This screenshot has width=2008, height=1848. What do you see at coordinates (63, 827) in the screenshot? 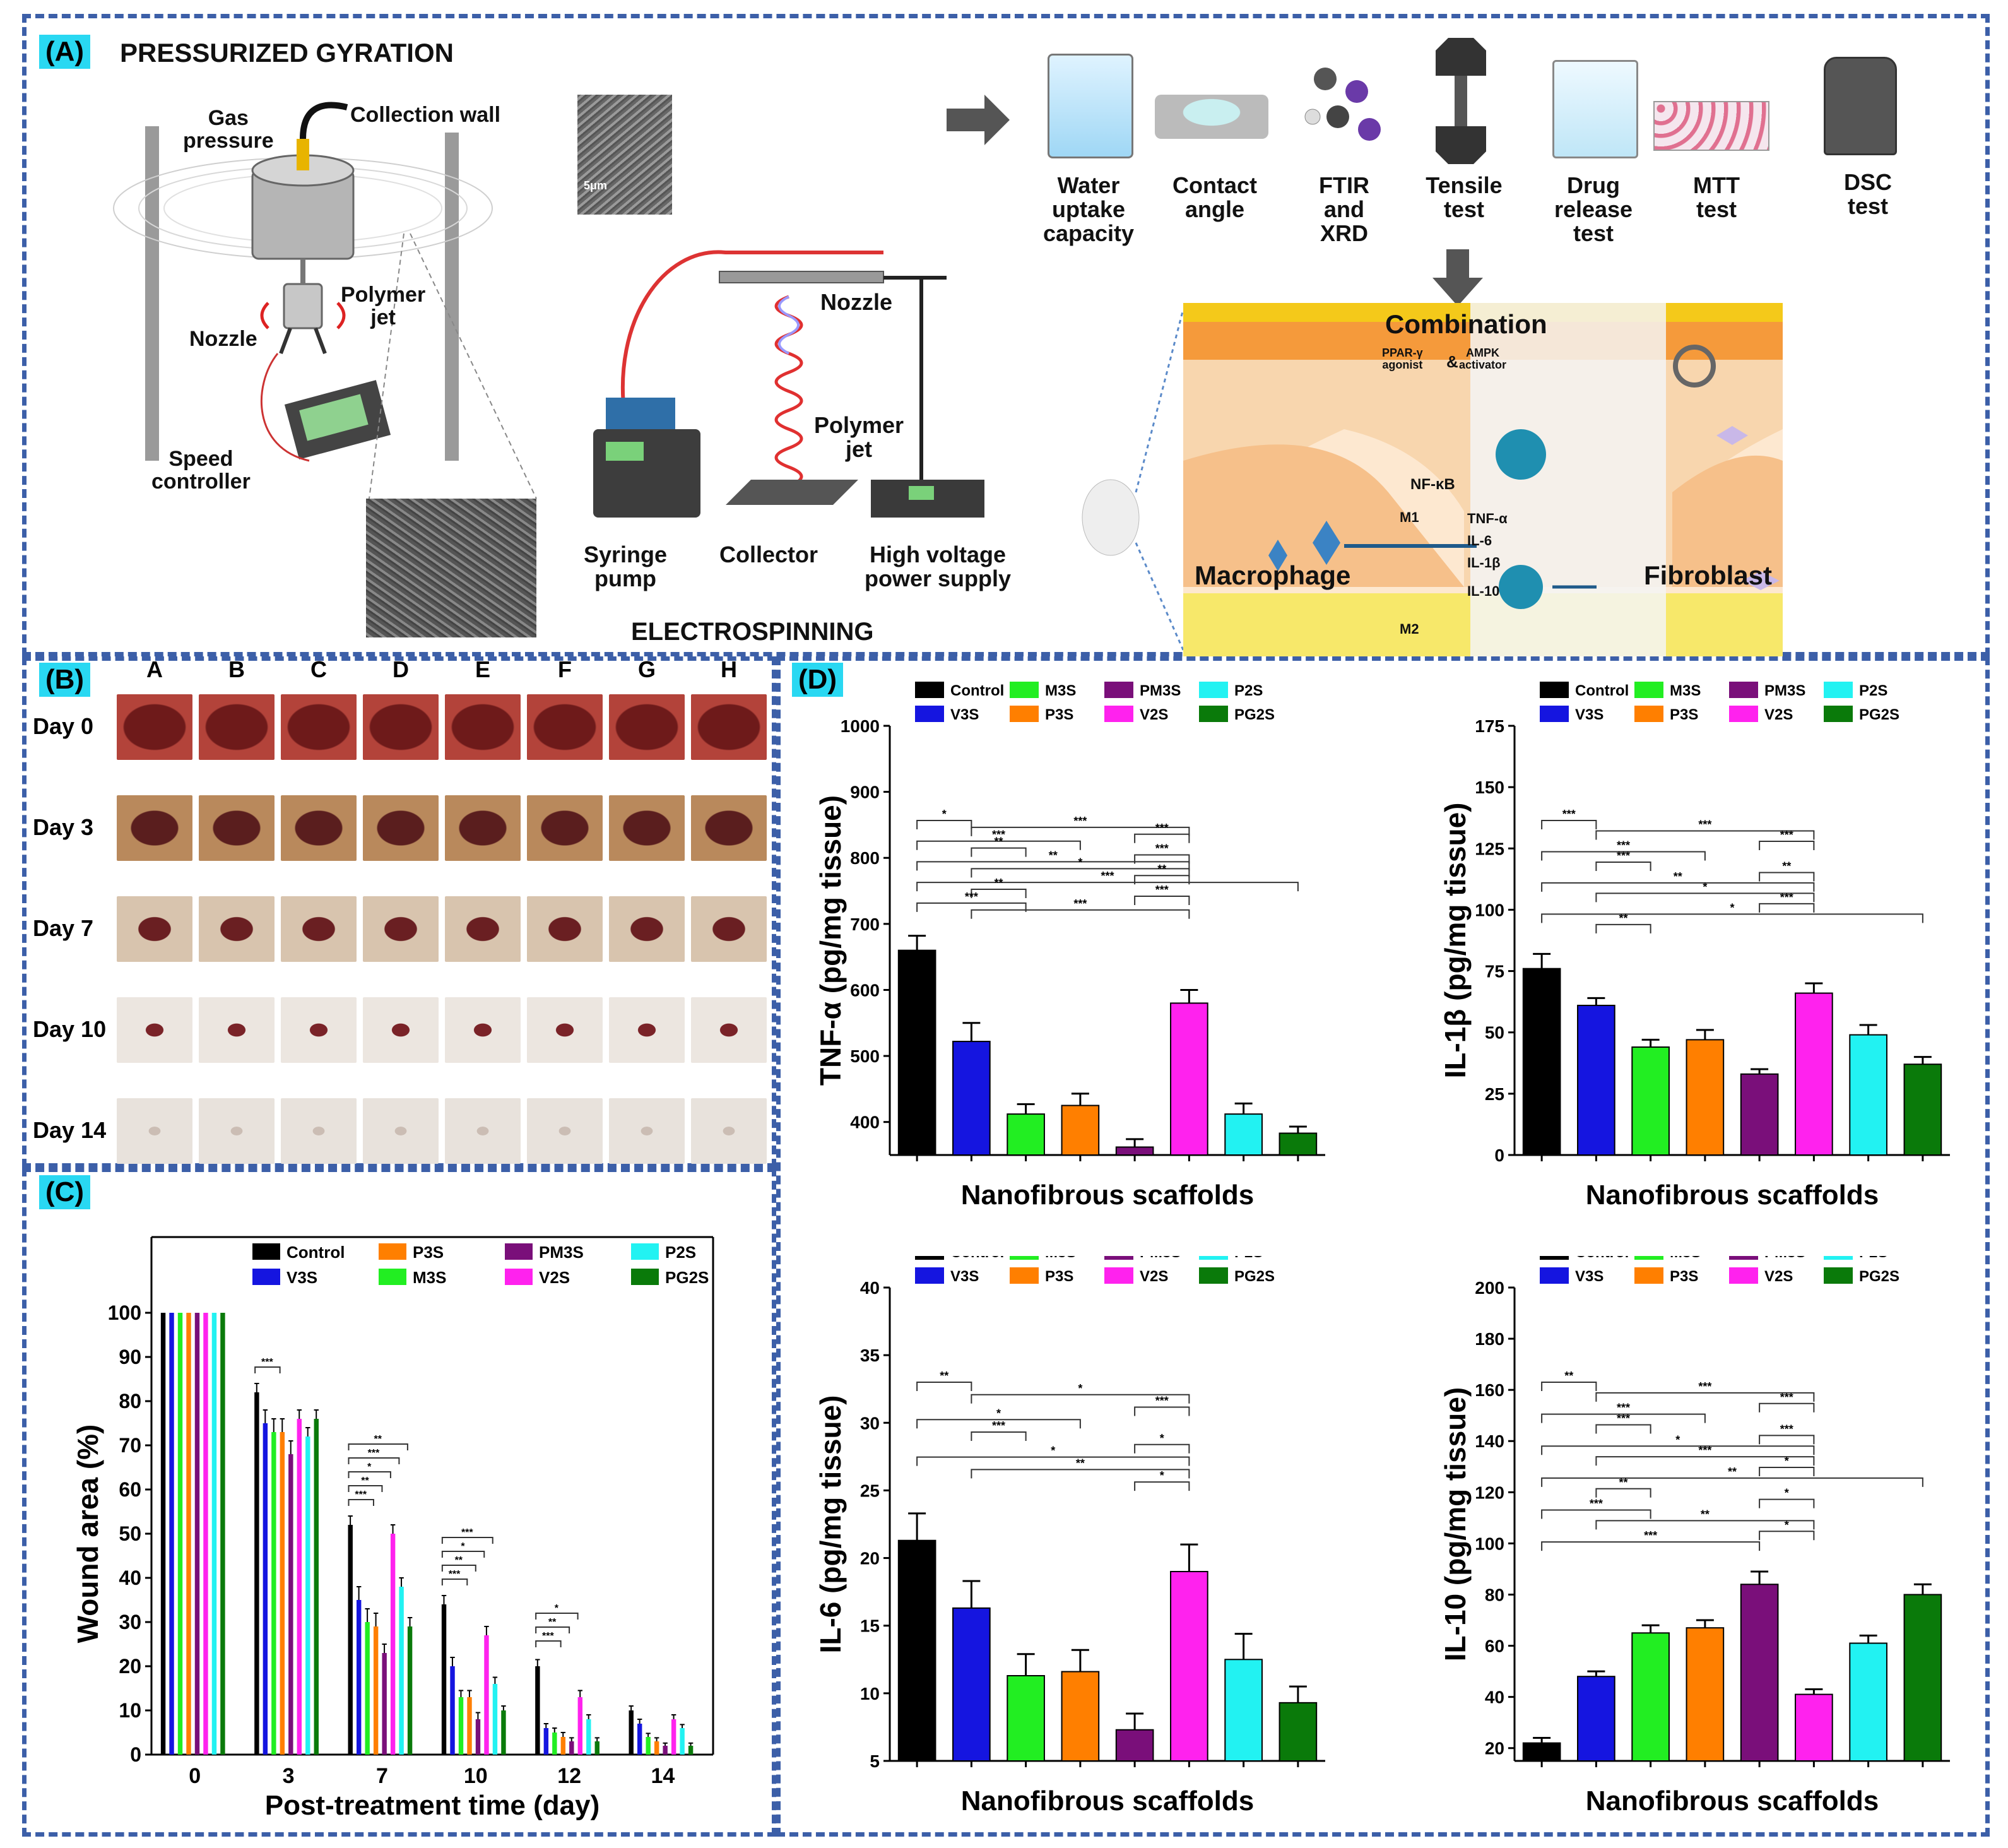
I see `photo-row-label: Day 3` at bounding box center [63, 827].